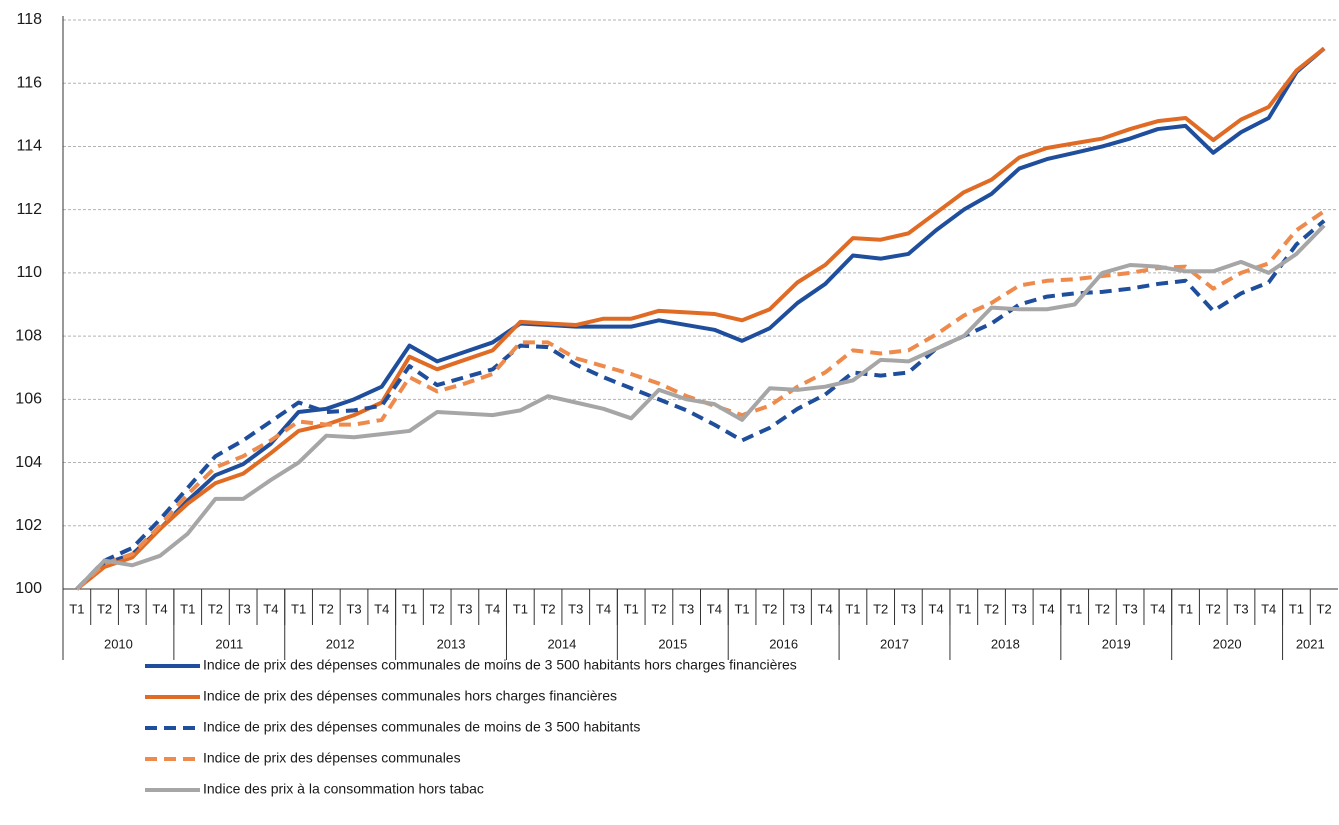  Describe the element at coordinates (1227, 643) in the screenshot. I see `year-label: 2020` at that location.